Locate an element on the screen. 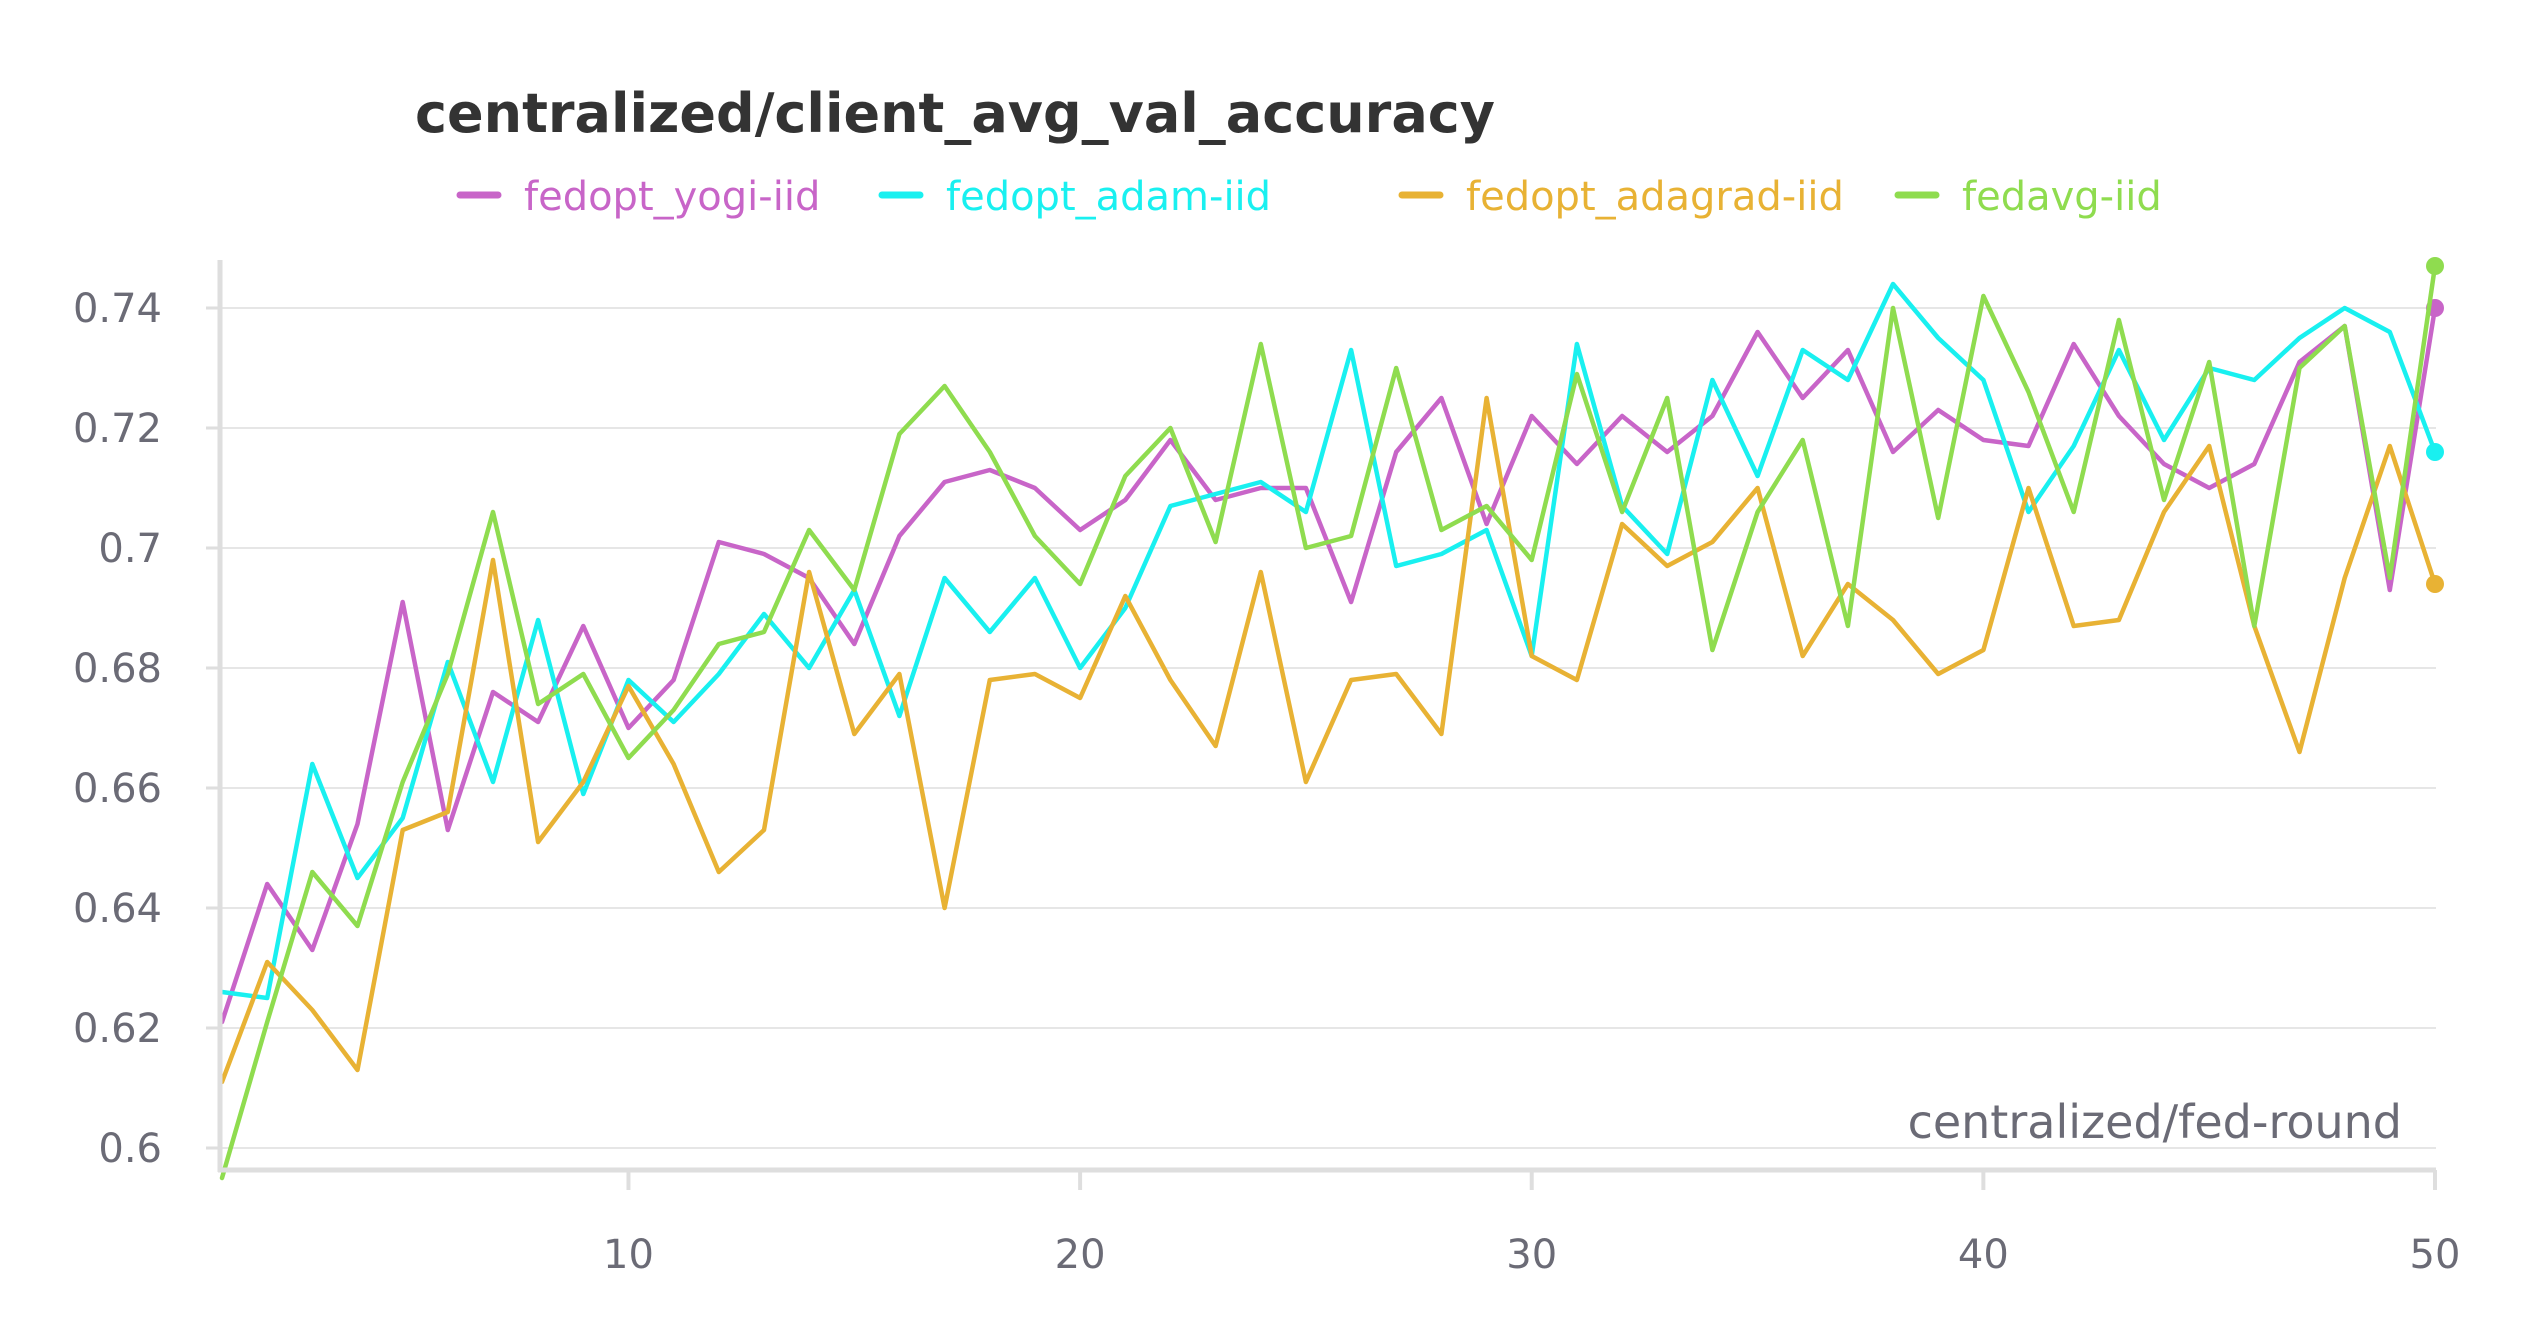 The width and height of the screenshot is (2528, 1328). y-tick-label-5: 0.7 is located at coordinates (130, 549).